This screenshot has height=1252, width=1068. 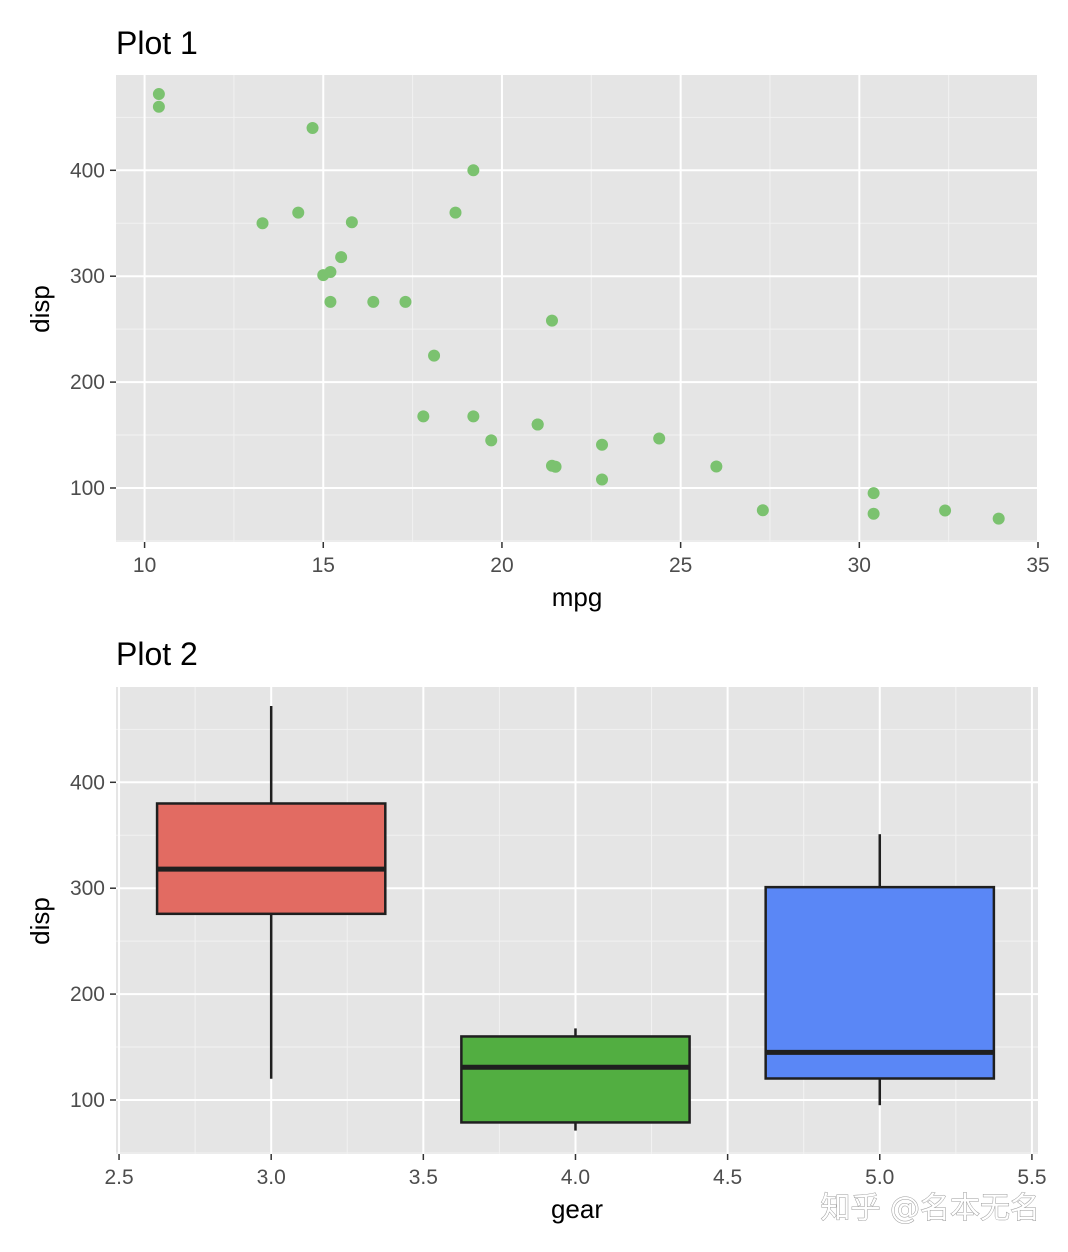 I want to click on x-tick-label: 30, so click(x=859, y=565).